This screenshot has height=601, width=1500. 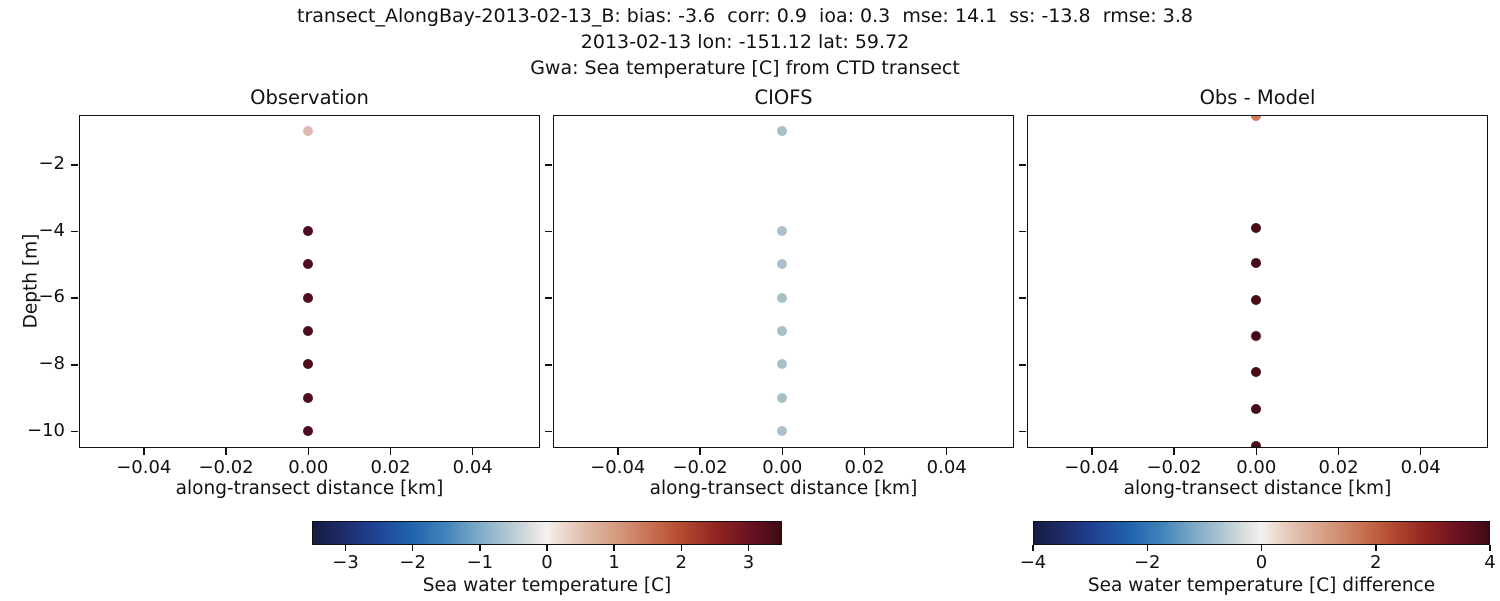 I want to click on y-axis-label: Depth [m], so click(x=31, y=281).